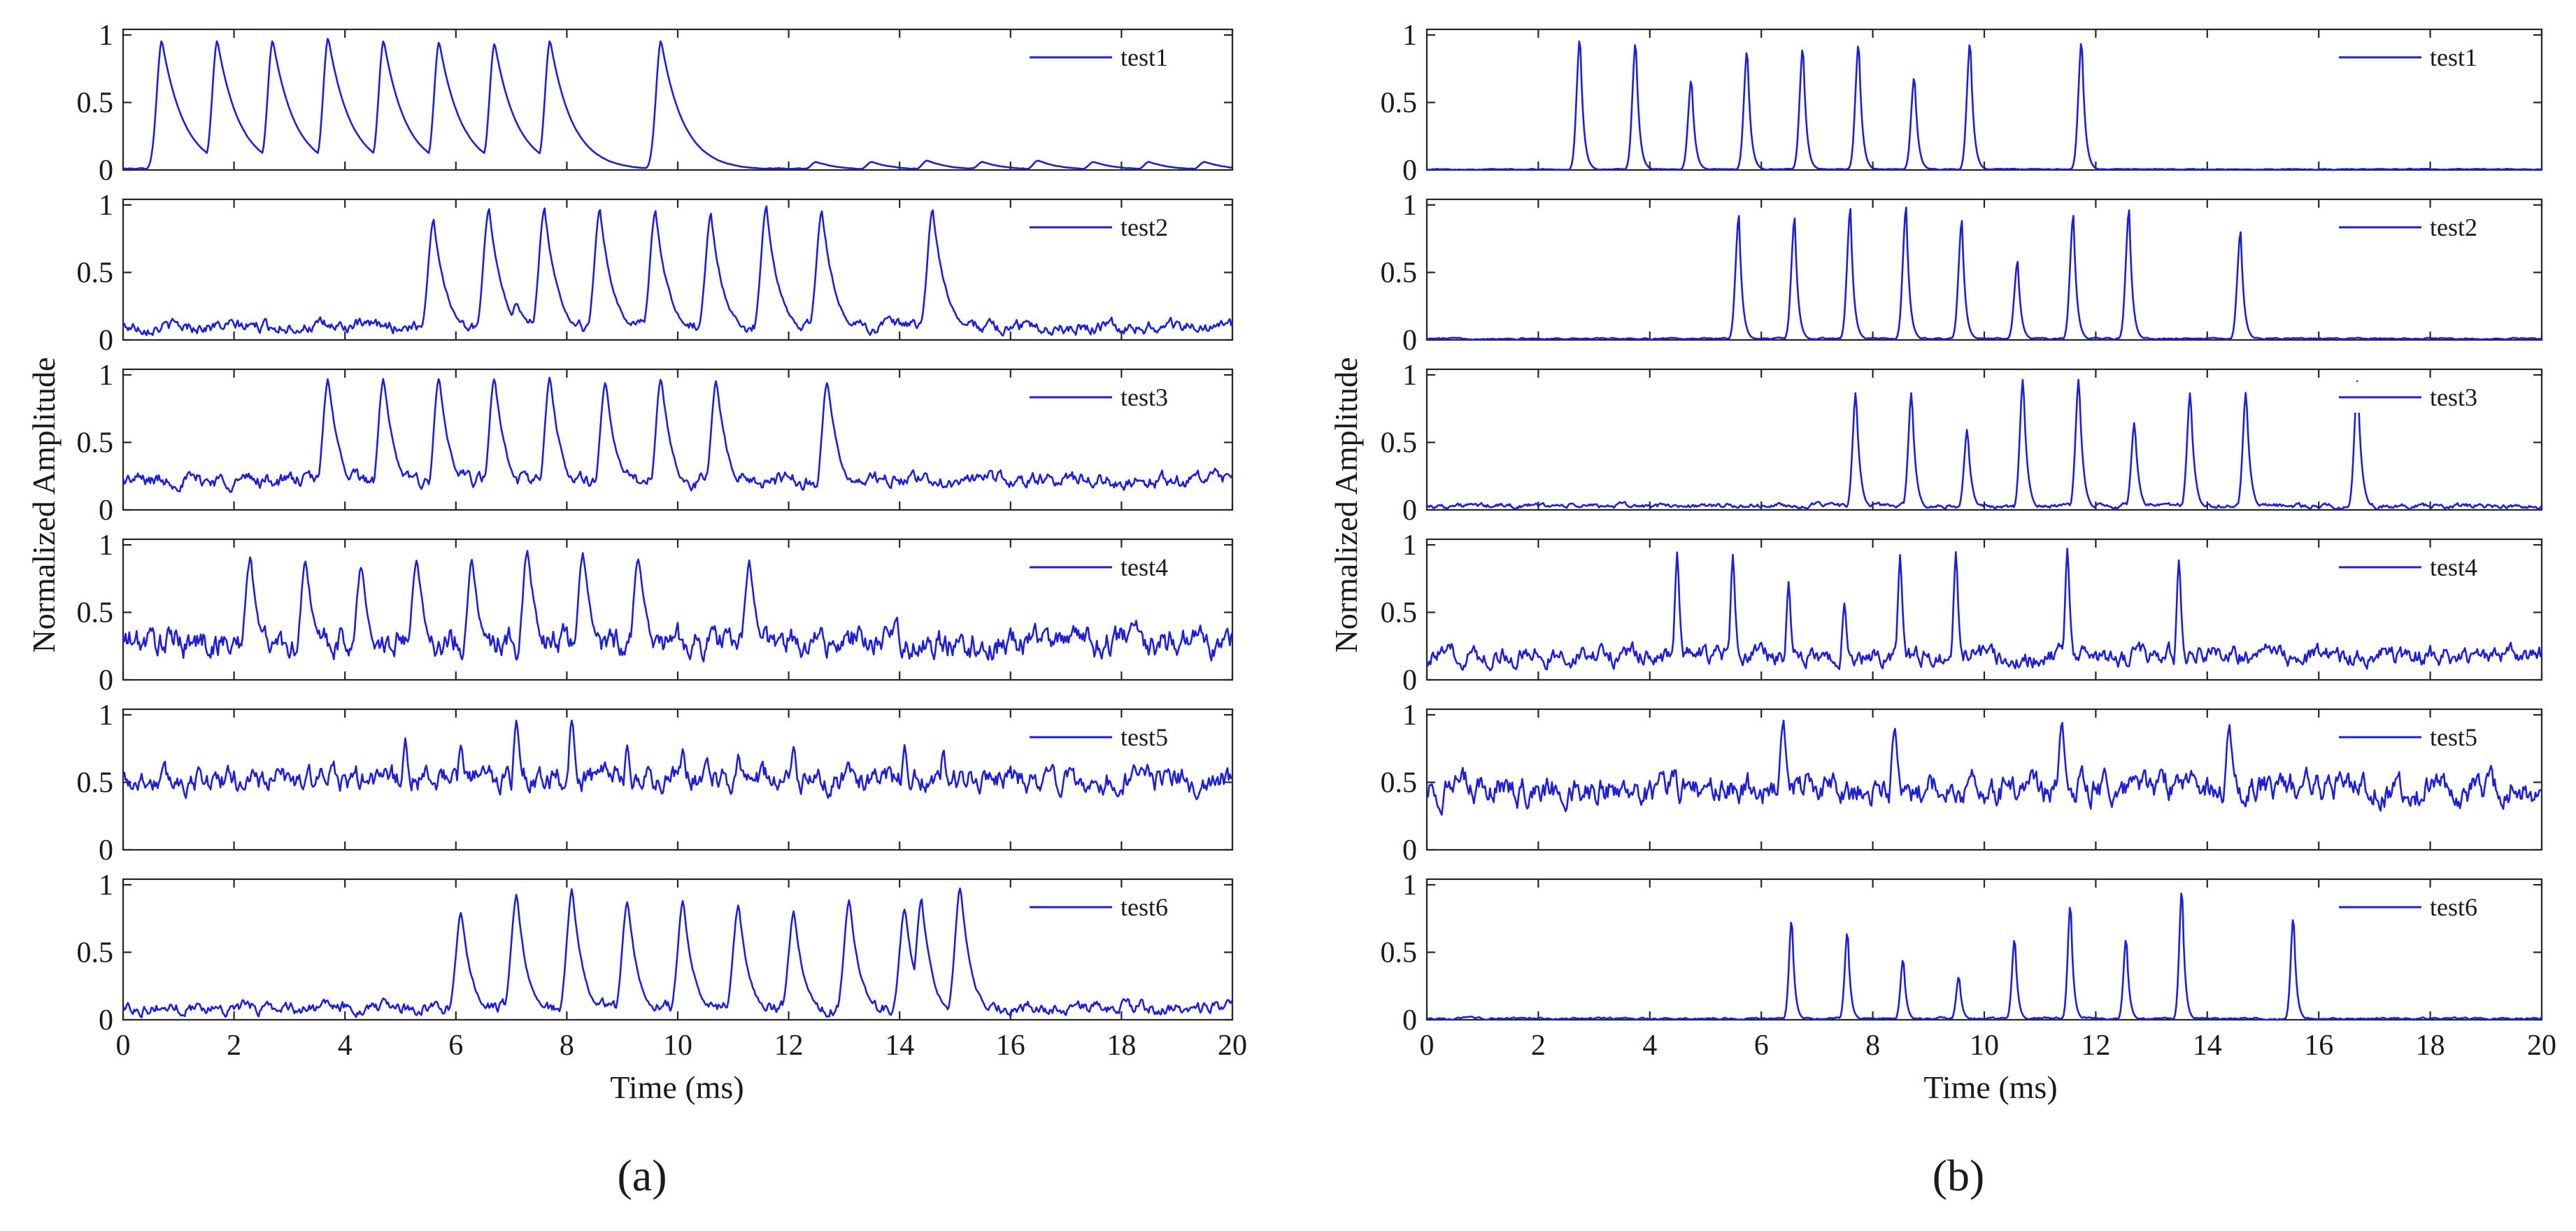 The height and width of the screenshot is (1231, 2576). Describe the element at coordinates (123, 1046) in the screenshot. I see `x-tick-label-a: 0` at that location.